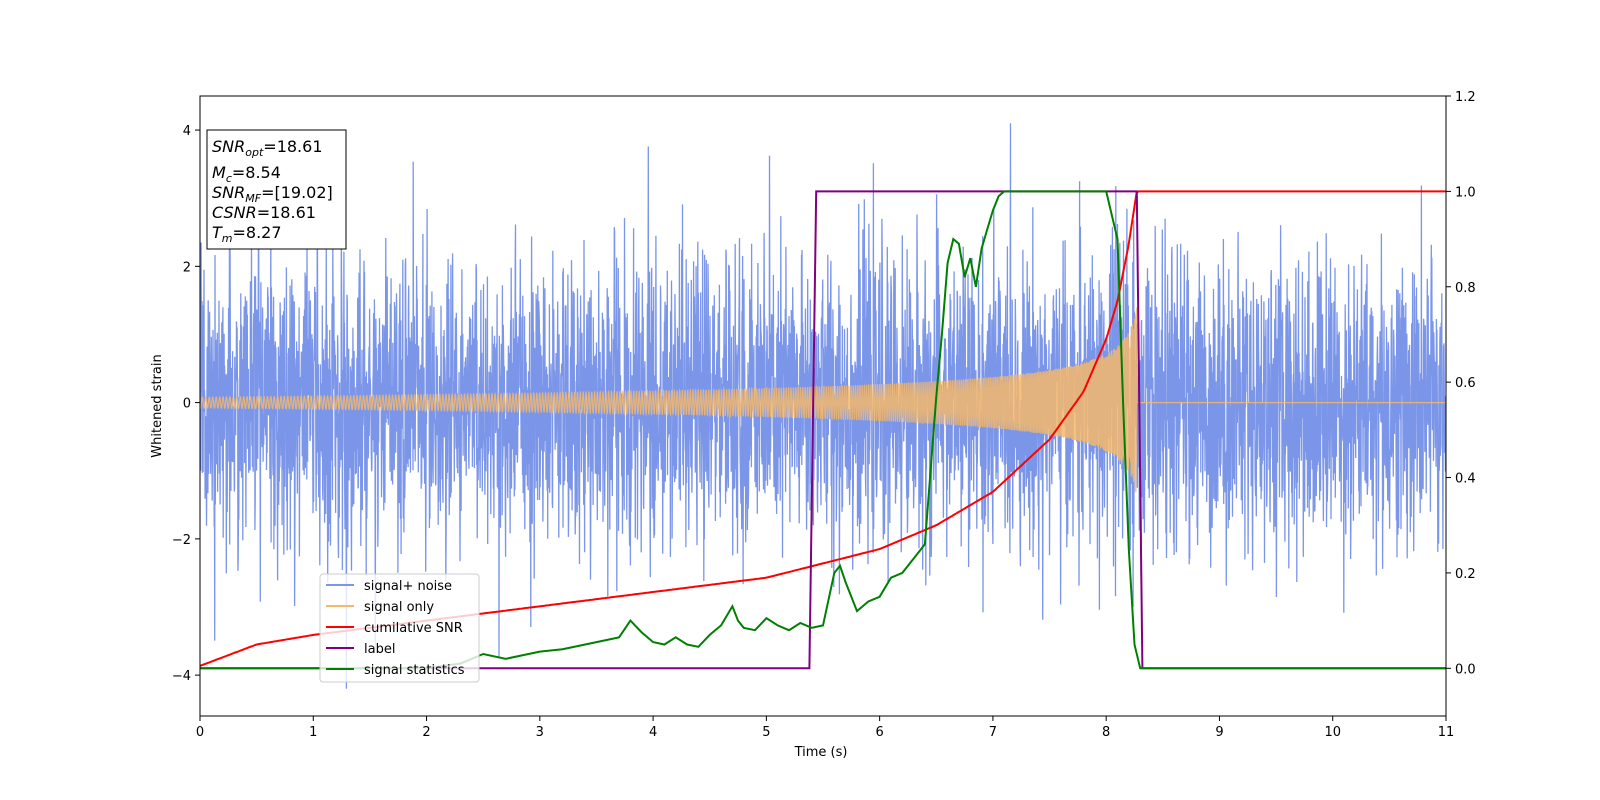 The image size is (1600, 800). Describe the element at coordinates (272, 194) in the screenshot. I see `info-snr-mf: SNRMF=[19.02]` at that location.